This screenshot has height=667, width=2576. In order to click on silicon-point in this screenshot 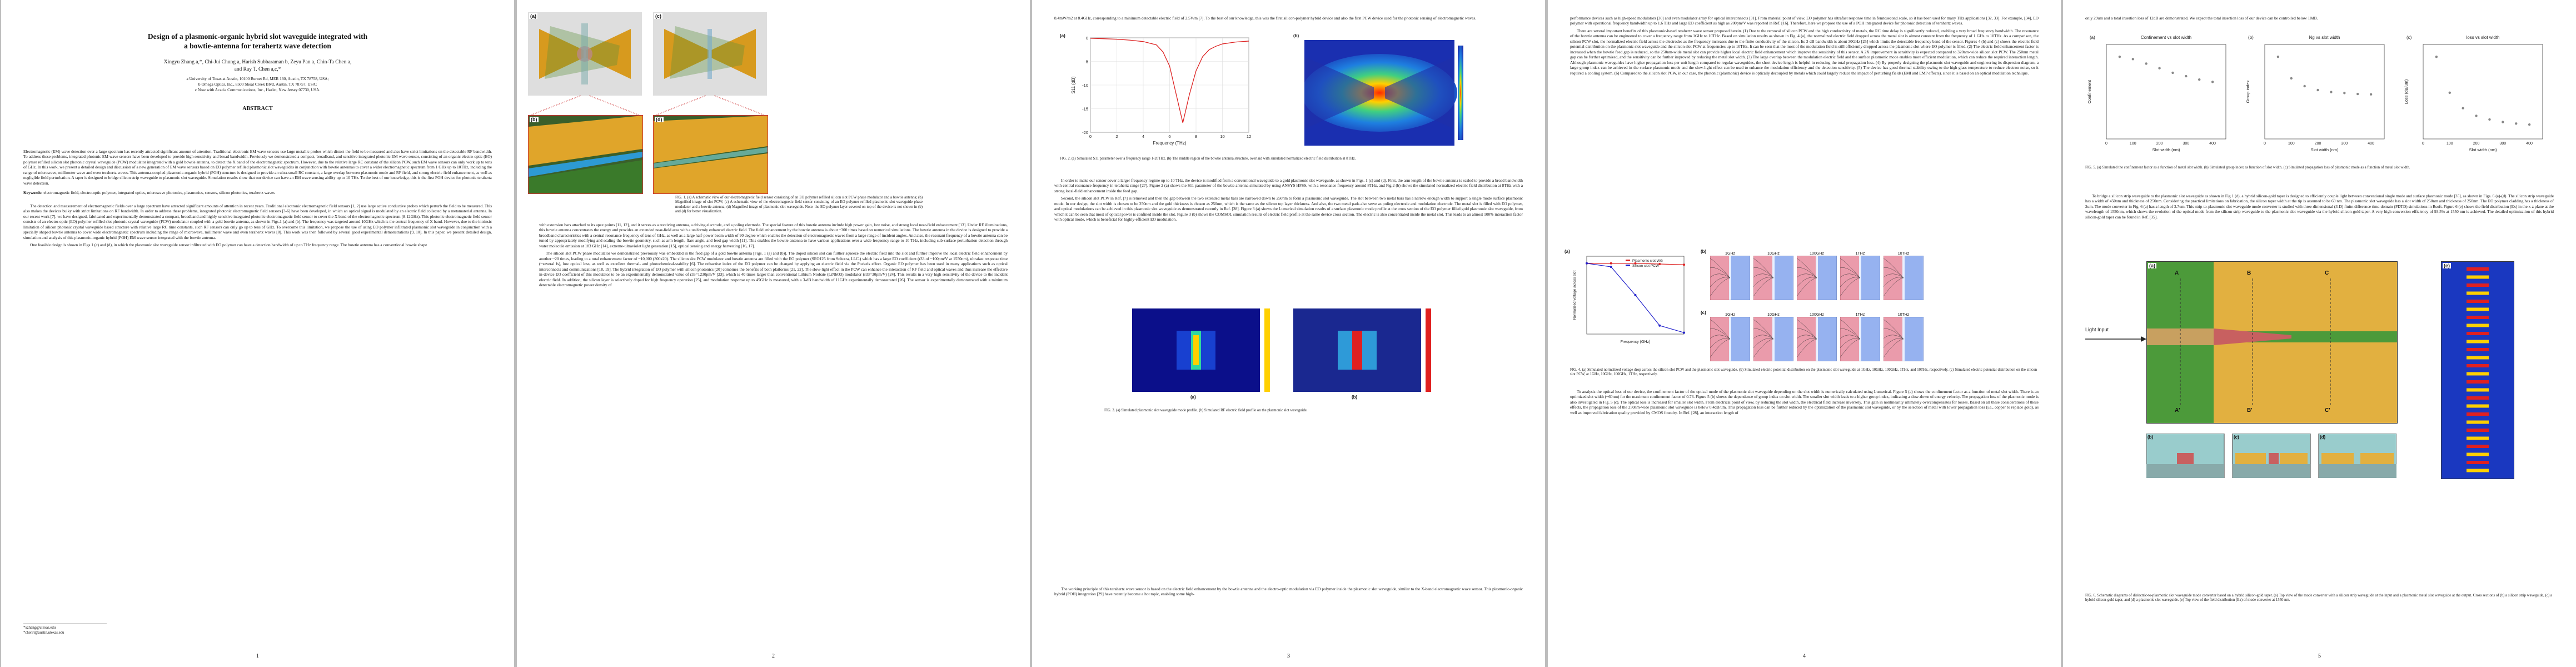, I will do `click(1635, 295)`.